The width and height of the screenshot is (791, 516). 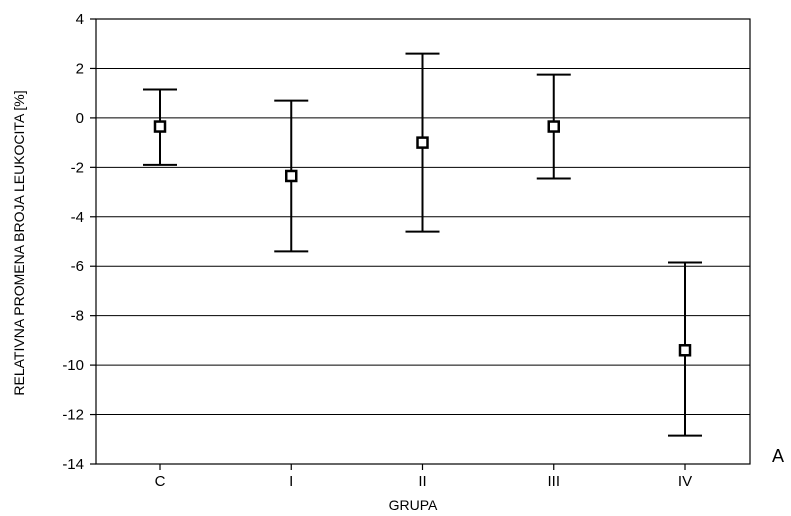 I want to click on y-axis-title: RELATIVNA PROMENA BROJA LEUKOCITA [%], so click(x=19, y=242).